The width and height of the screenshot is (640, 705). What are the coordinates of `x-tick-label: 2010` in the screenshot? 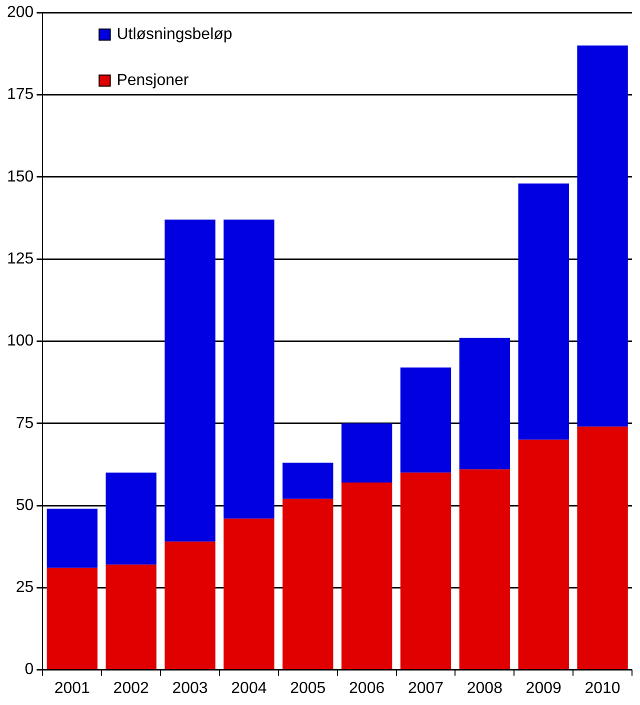 It's located at (602, 688).